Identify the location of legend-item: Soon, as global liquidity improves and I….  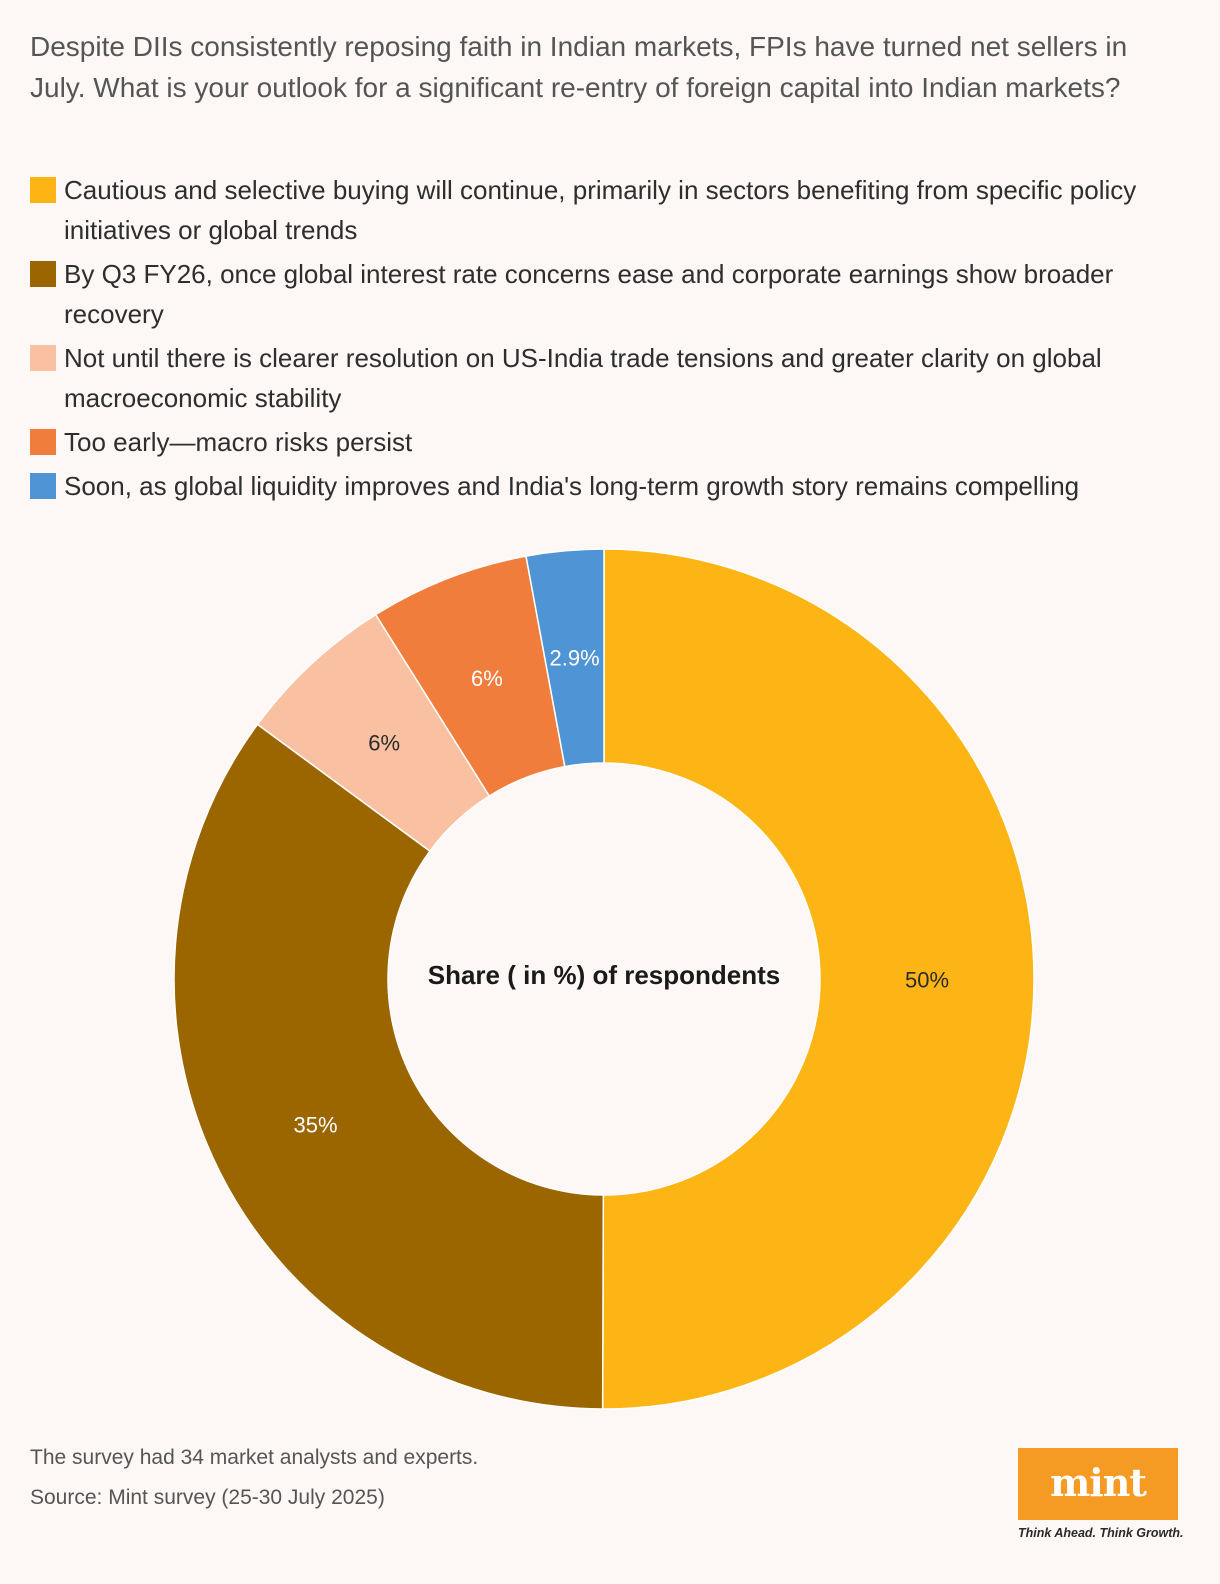
(615, 486).